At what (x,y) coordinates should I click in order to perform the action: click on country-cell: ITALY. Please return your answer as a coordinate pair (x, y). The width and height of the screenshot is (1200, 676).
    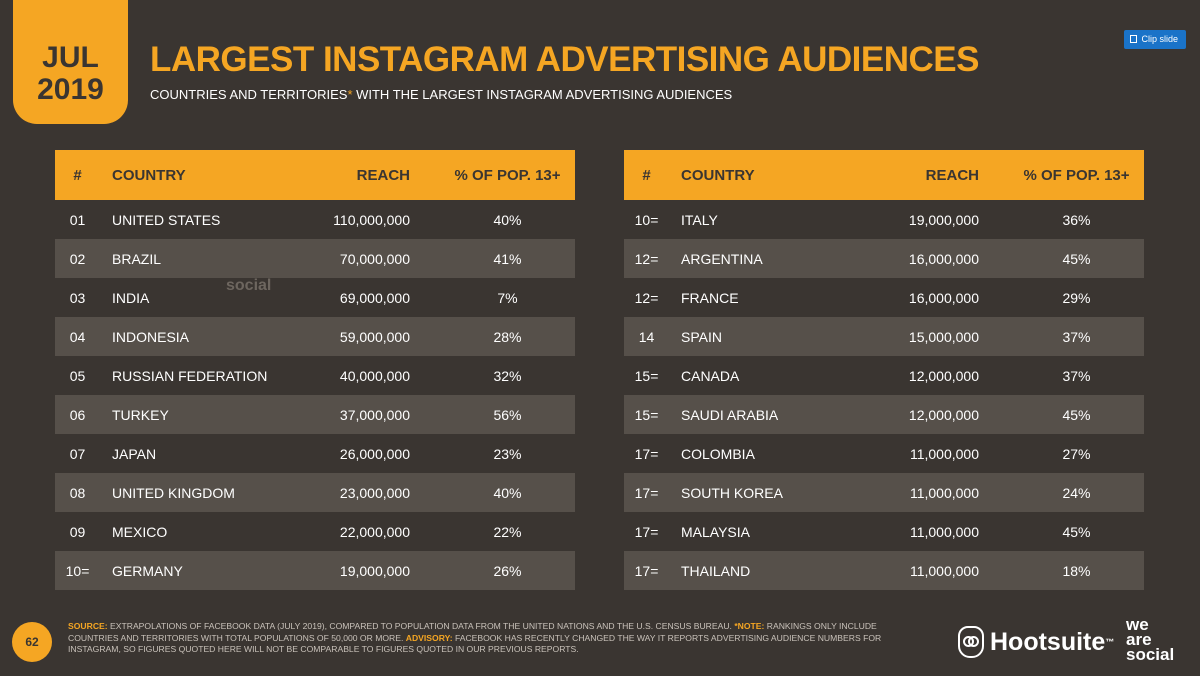
    Looking at the image, I should click on (699, 219).